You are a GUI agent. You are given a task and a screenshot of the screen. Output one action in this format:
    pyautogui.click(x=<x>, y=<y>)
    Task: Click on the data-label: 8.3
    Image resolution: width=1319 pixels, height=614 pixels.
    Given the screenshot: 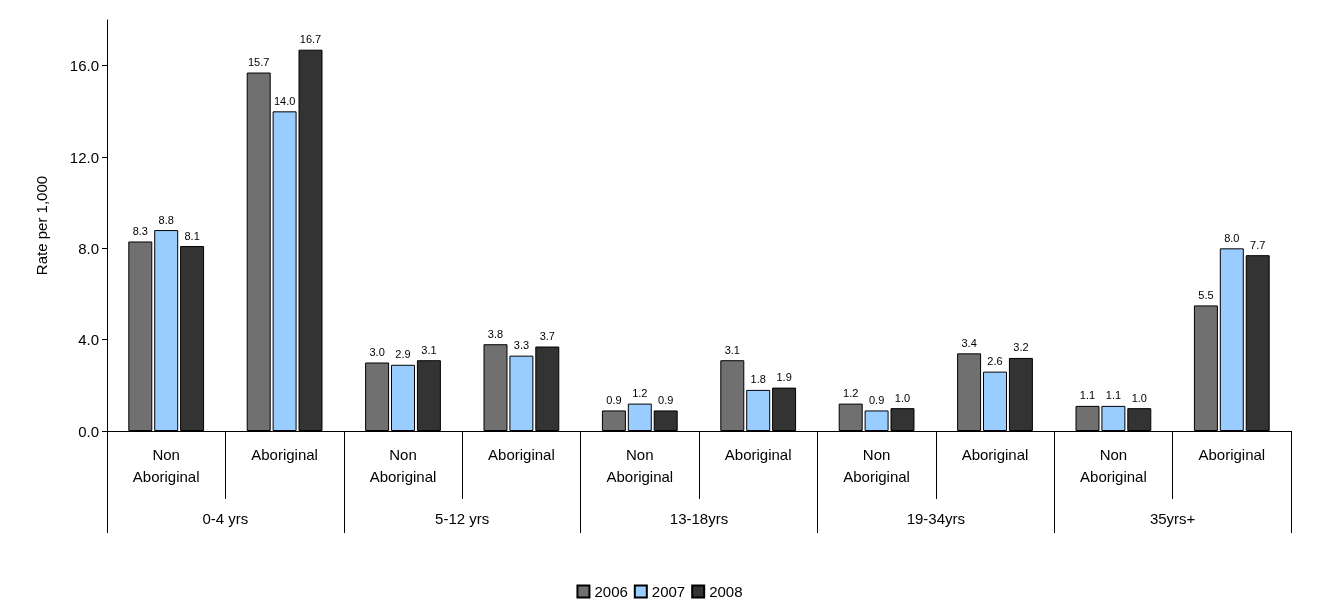 What is the action you would take?
    pyautogui.click(x=140, y=230)
    